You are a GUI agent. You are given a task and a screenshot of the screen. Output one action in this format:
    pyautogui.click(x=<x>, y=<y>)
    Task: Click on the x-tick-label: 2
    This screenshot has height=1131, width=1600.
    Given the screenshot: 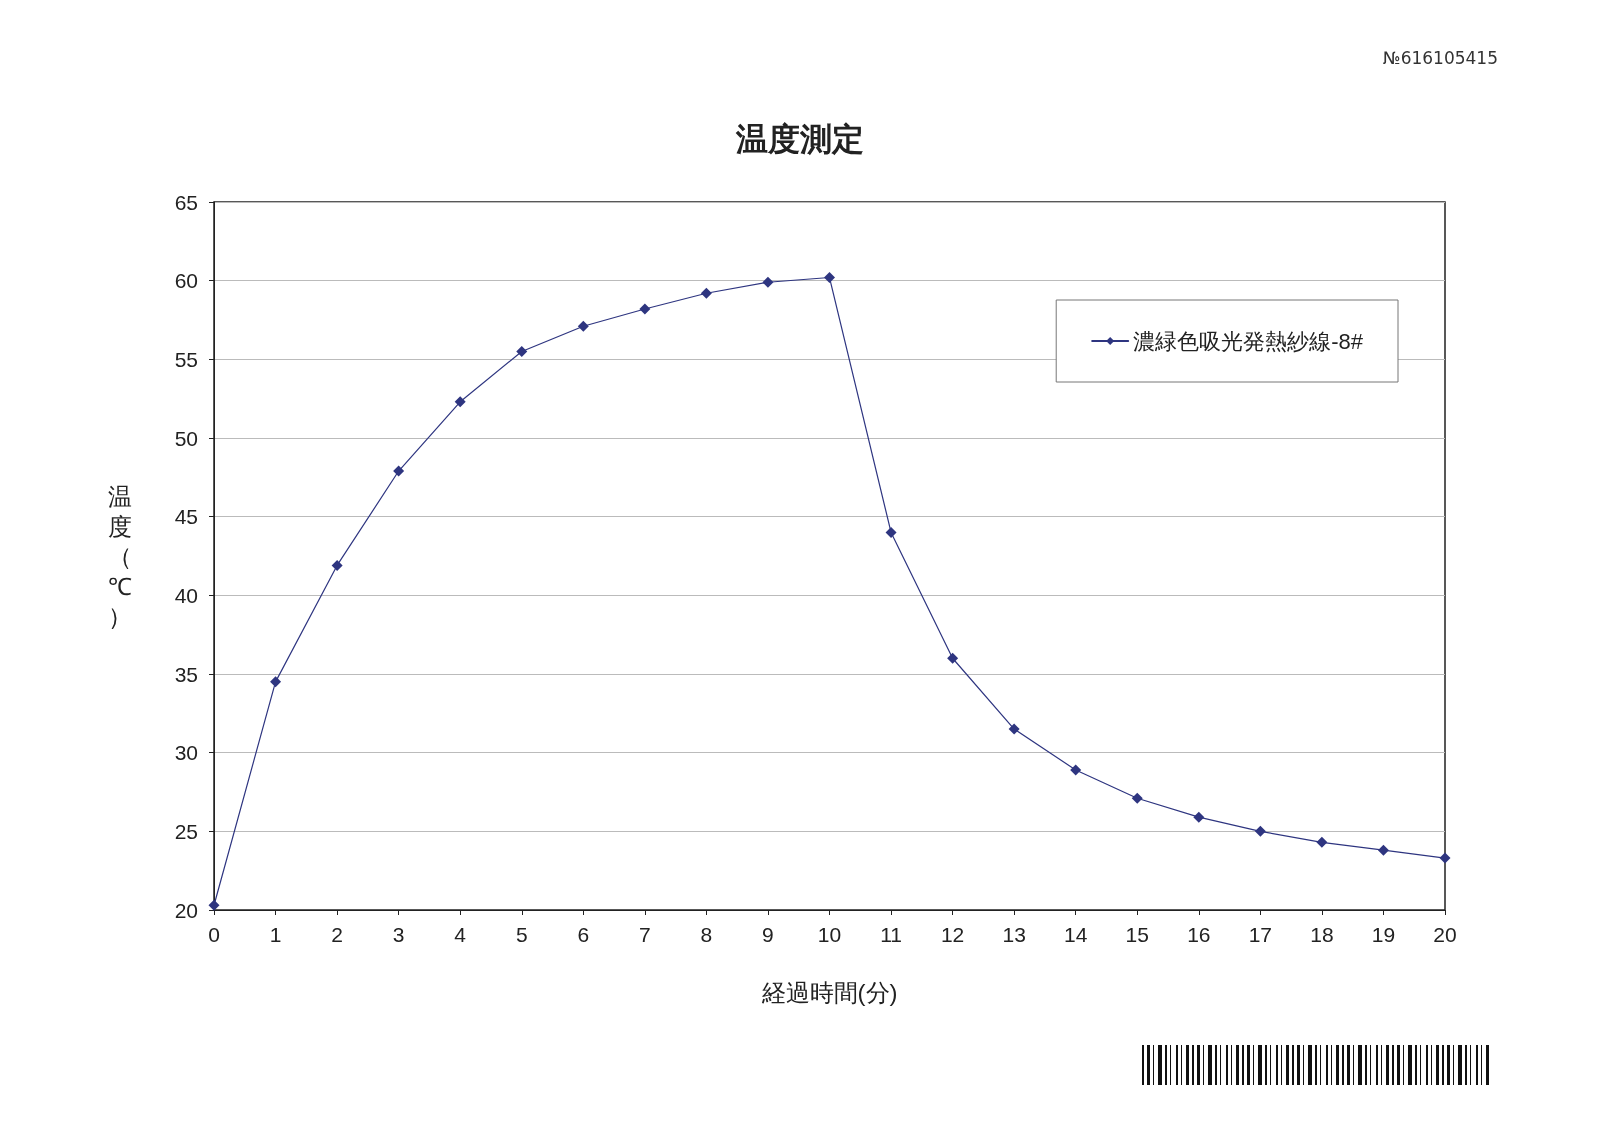 What is the action you would take?
    pyautogui.click(x=337, y=934)
    